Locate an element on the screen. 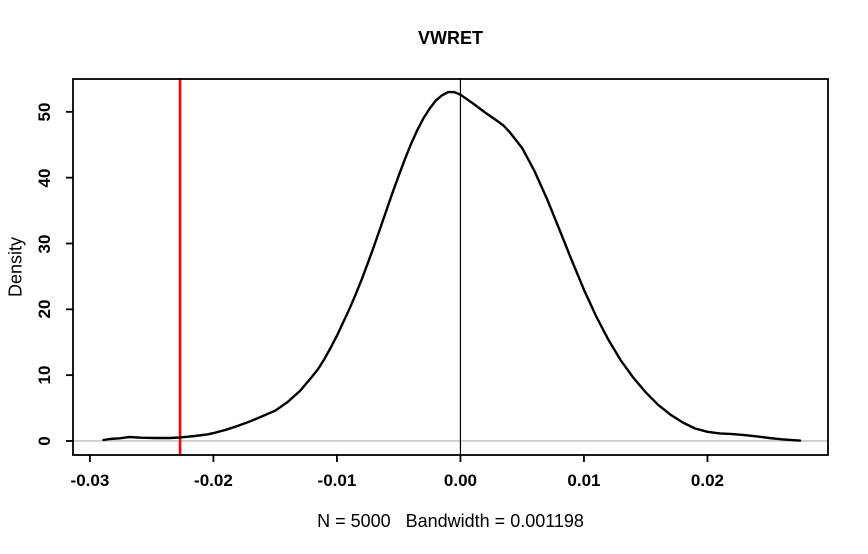  y-tick-label: 50 is located at coordinates (44, 112).